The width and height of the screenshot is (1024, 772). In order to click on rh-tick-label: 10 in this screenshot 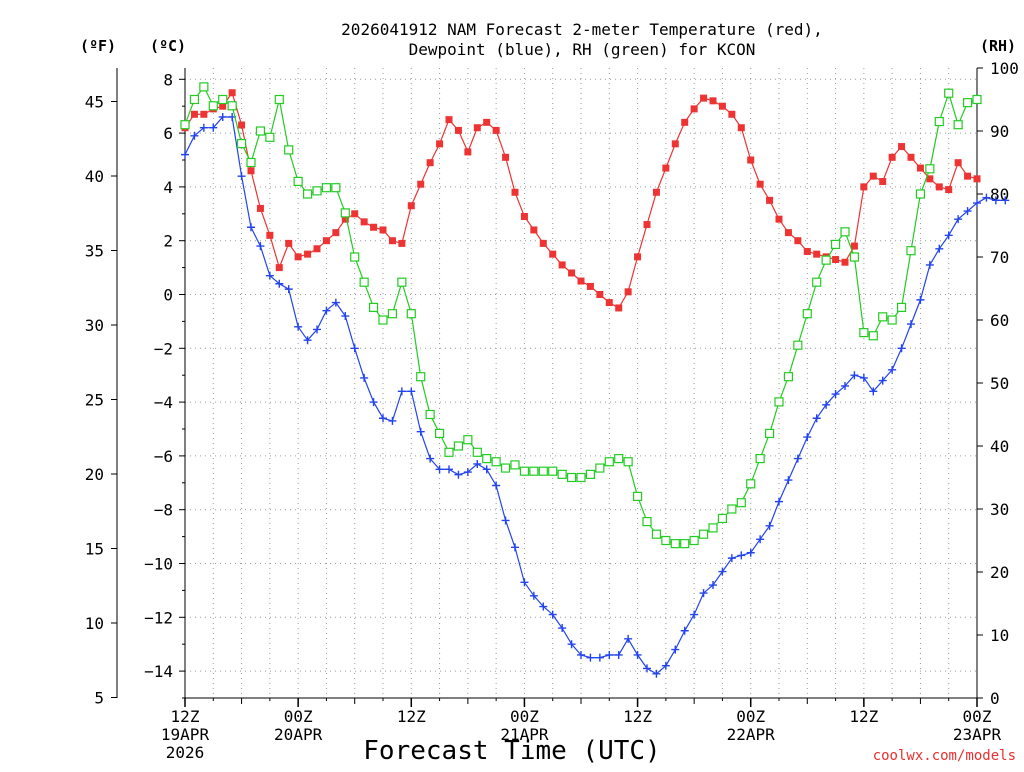, I will do `click(999, 635)`.